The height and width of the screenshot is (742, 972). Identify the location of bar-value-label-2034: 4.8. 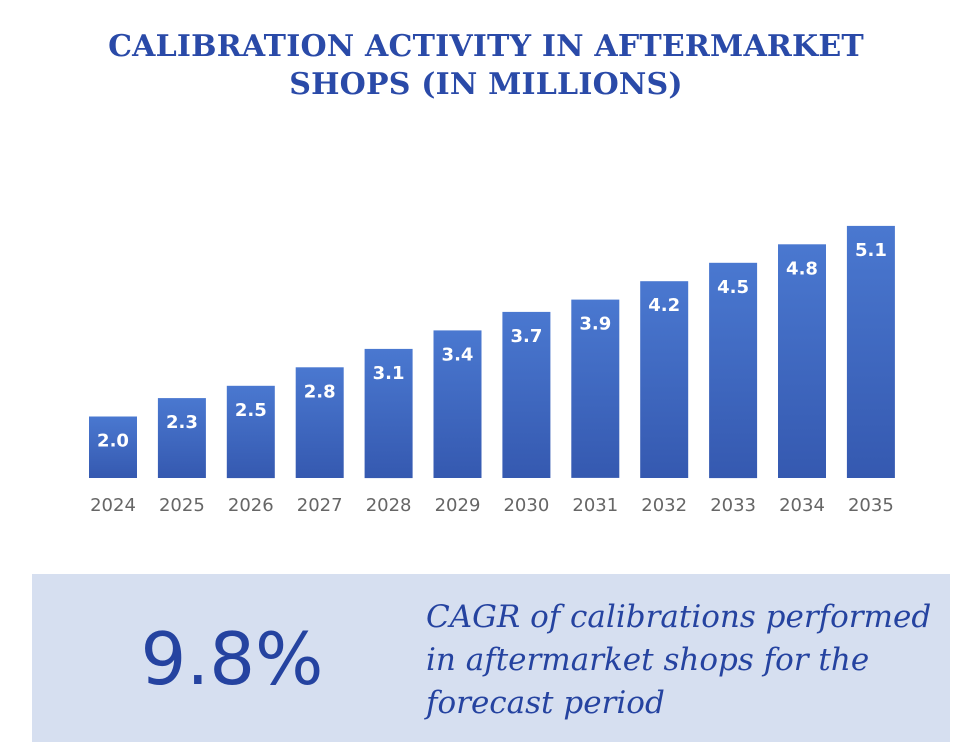
(802, 268).